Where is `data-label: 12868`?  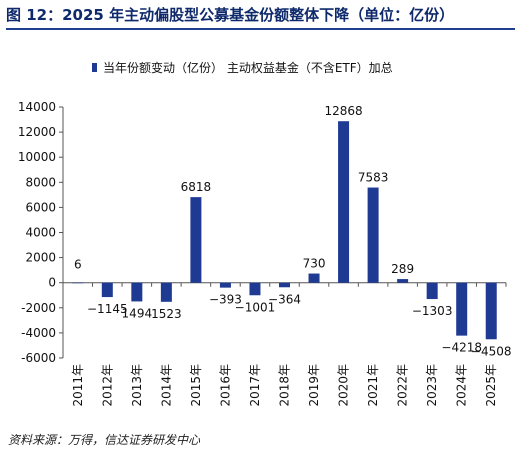 data-label: 12868 is located at coordinates (343, 111).